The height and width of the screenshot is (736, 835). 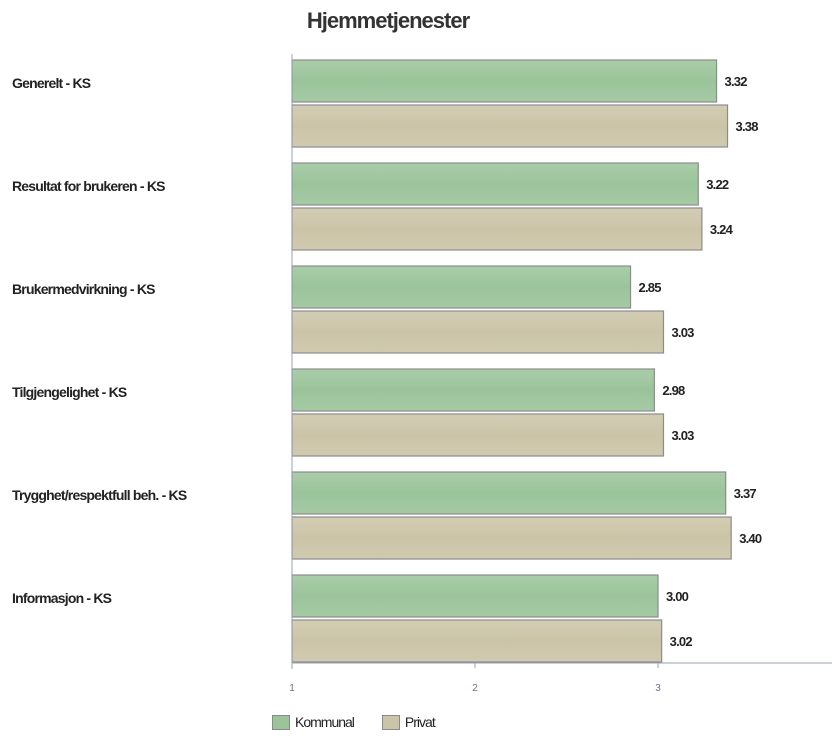 I want to click on category-label: Brukermedvirkning - KS, so click(x=83, y=289).